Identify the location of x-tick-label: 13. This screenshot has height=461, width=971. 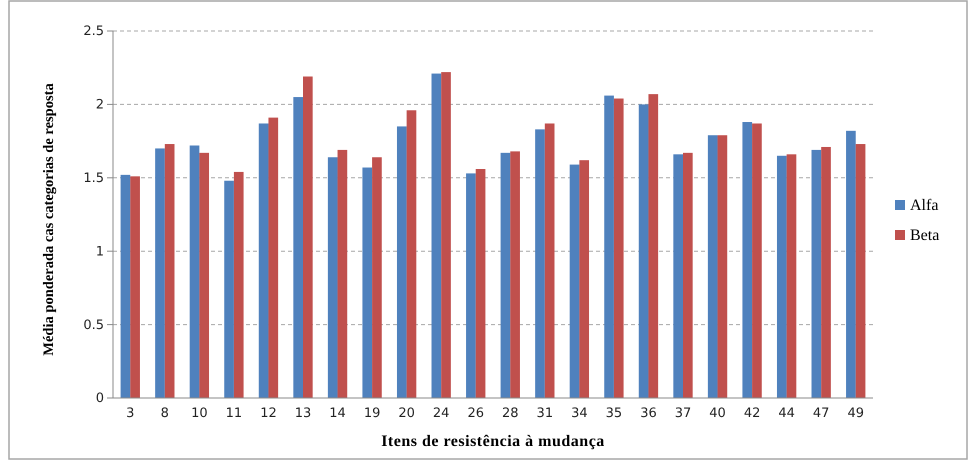
(303, 414).